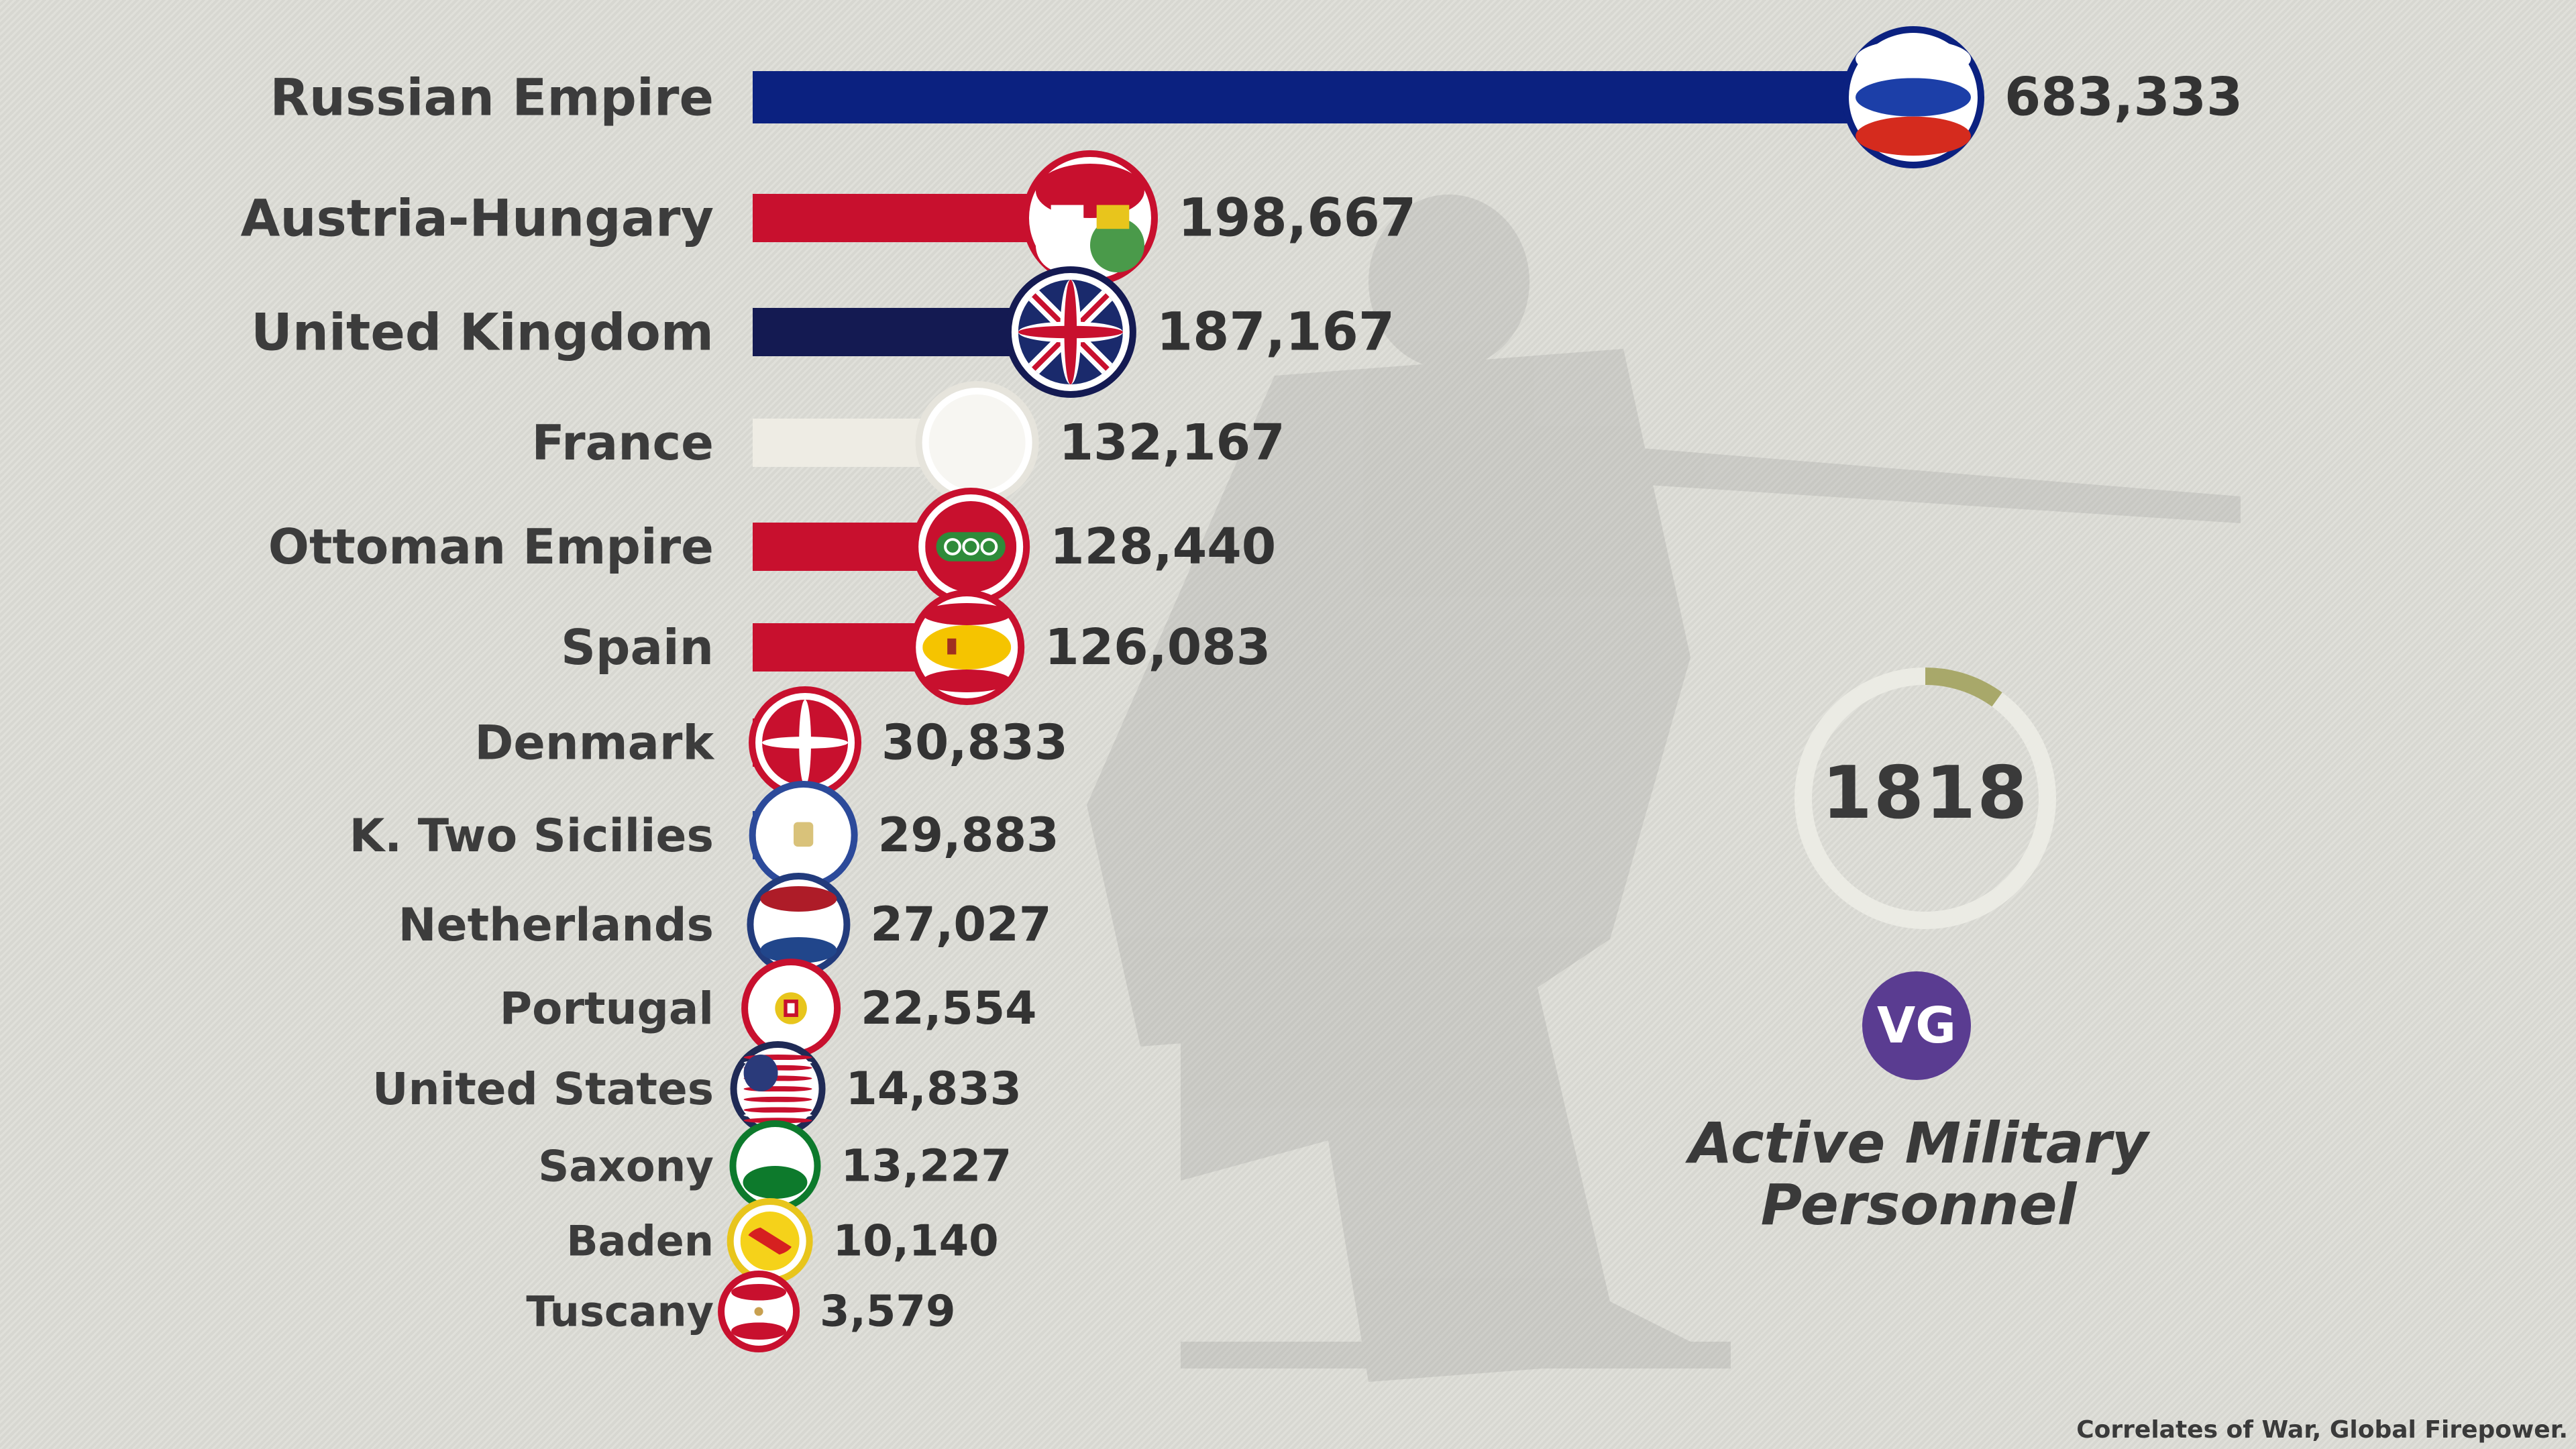  I want to click on portugal-flag-icon, so click(791, 1008).